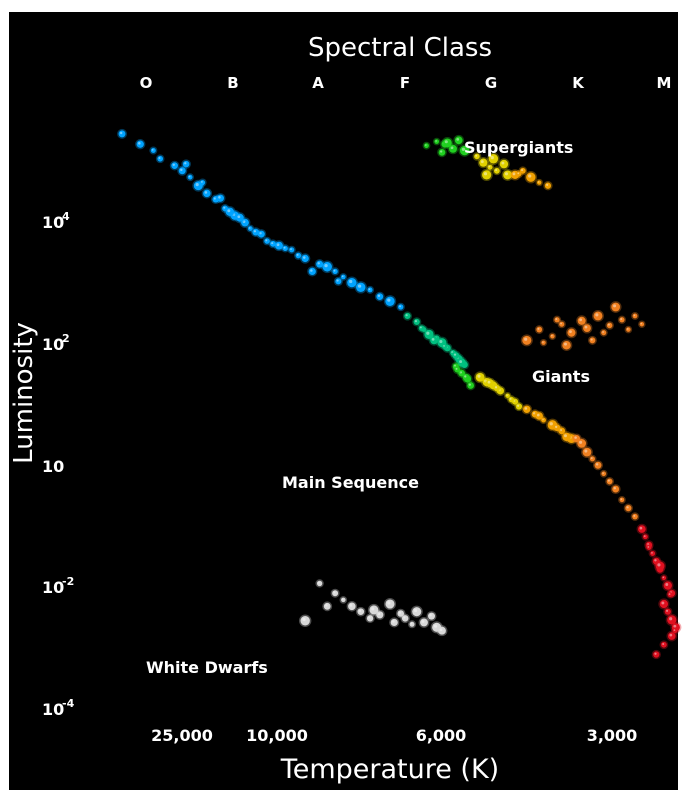 Image resolution: width=685 pixels, height=798 pixels. What do you see at coordinates (207, 667) in the screenshot?
I see `annotation-white-dwarfs: White Dwarfs` at bounding box center [207, 667].